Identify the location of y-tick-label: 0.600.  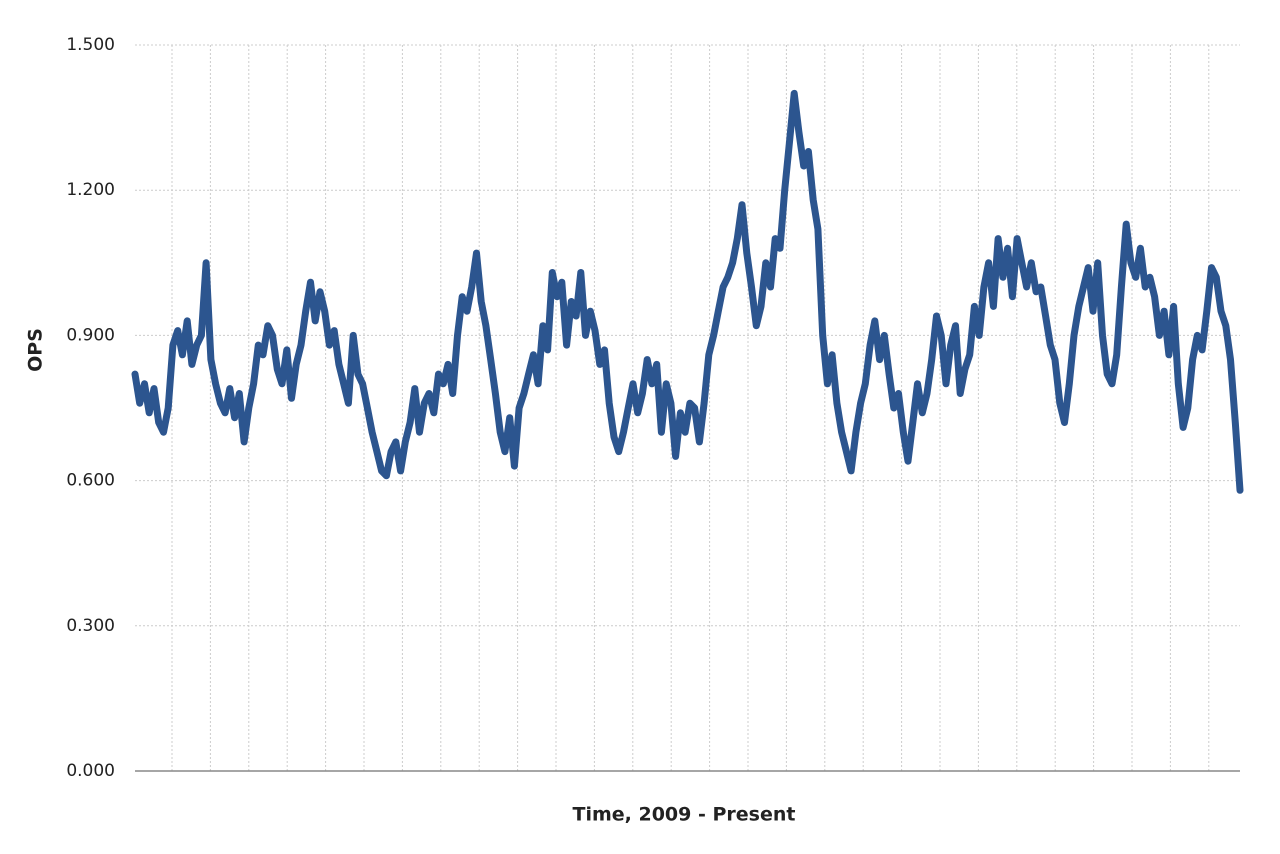
(90, 481).